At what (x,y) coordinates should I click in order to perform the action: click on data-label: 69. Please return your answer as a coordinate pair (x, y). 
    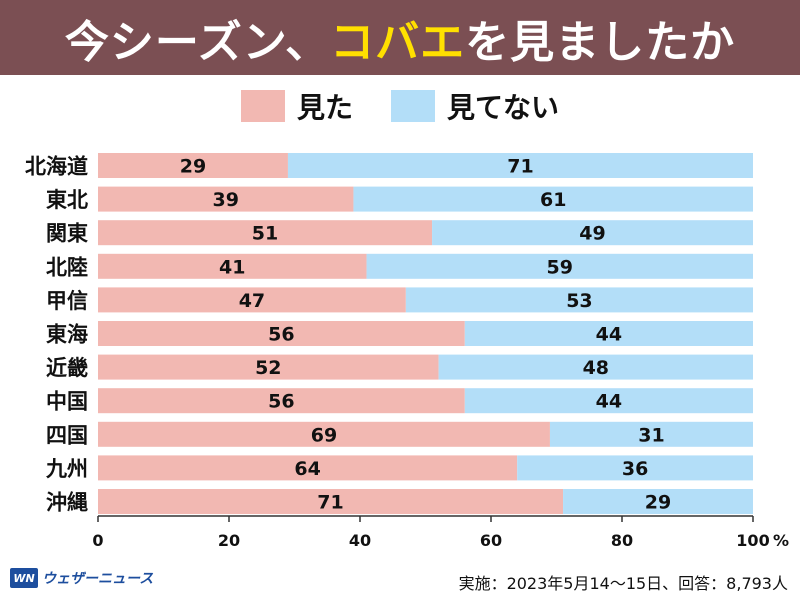
    Looking at the image, I should click on (324, 435).